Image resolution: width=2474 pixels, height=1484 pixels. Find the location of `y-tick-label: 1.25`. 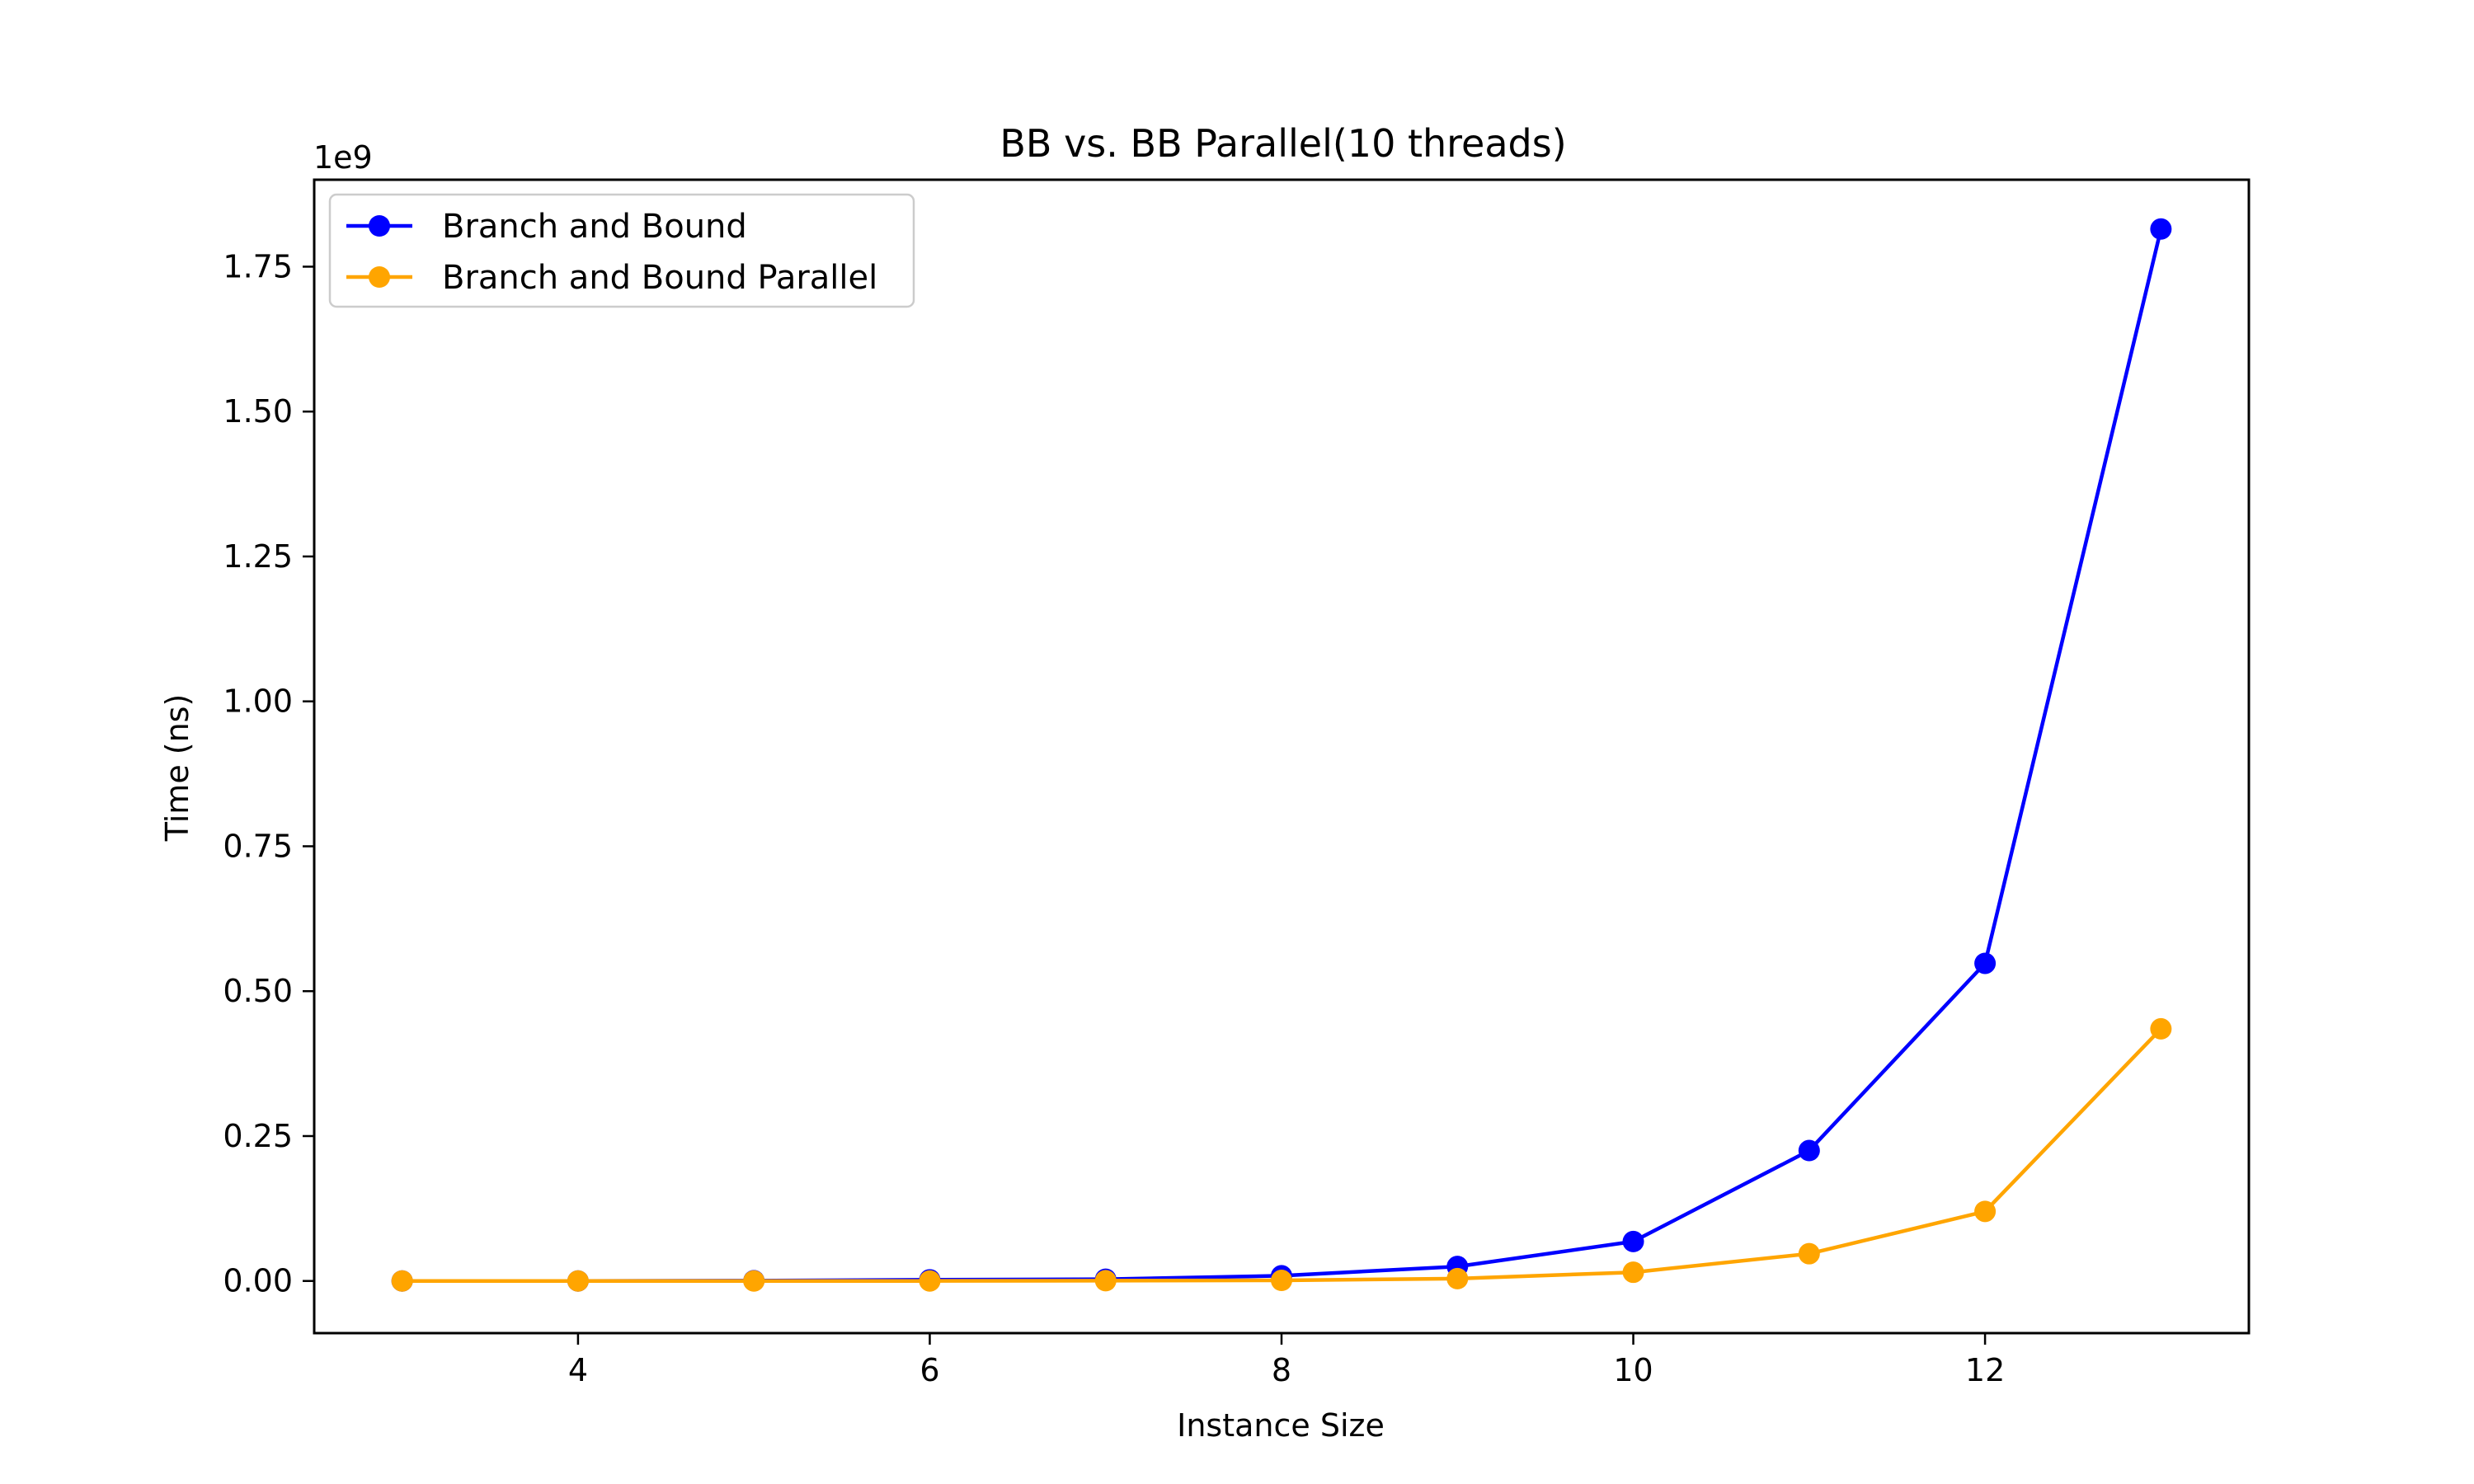

y-tick-label: 1.25 is located at coordinates (258, 556).